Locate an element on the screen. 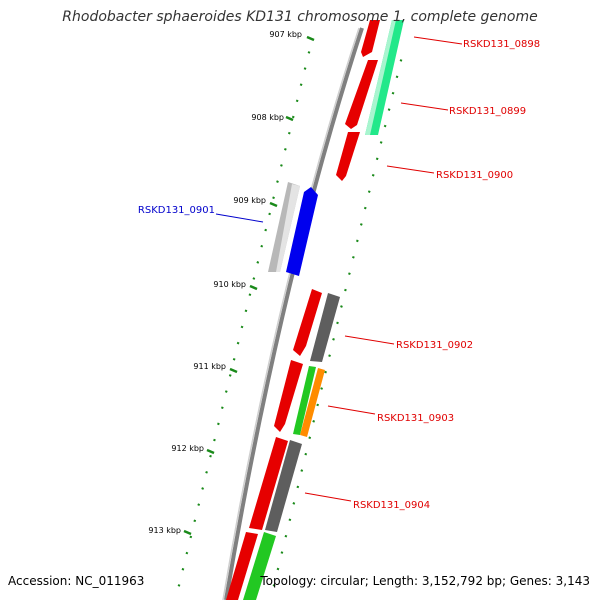 The width and height of the screenshot is (600, 600). gene-label: RSKD131_0898 is located at coordinates (501, 44).